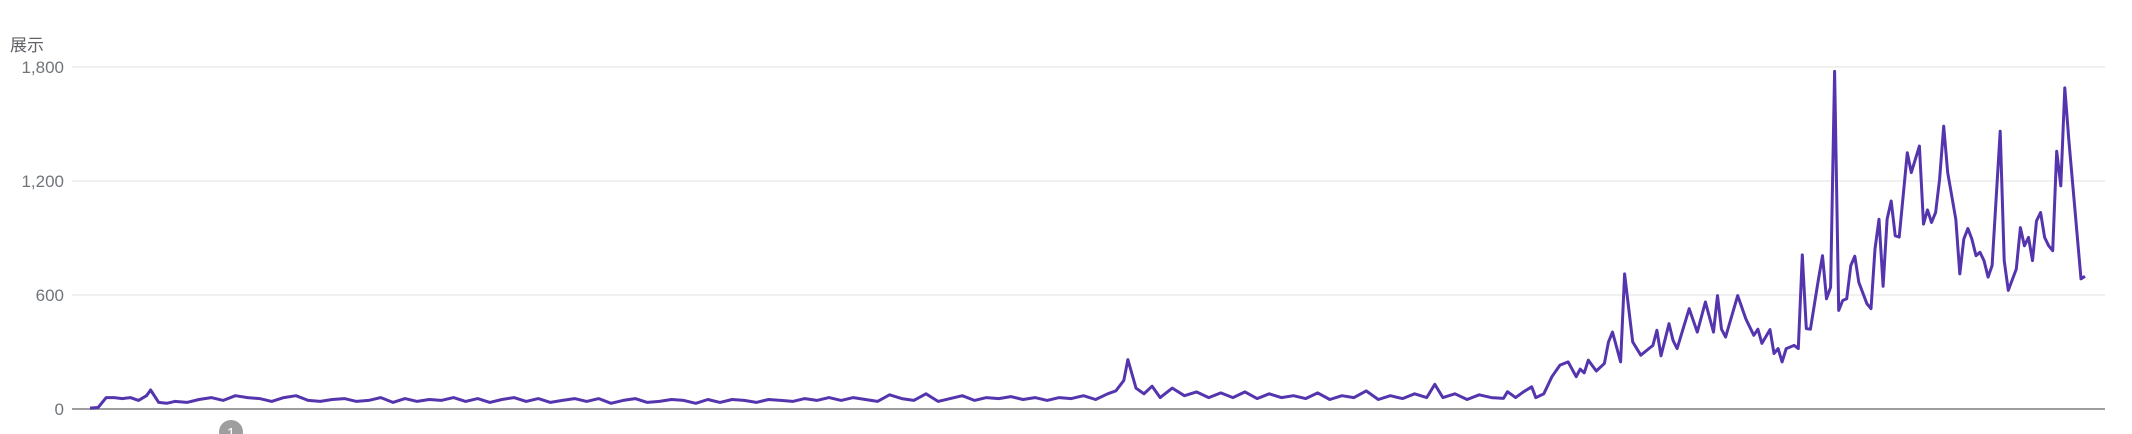 This screenshot has width=2132, height=434. I want to click on y-tick-label: 1,800, so click(42, 67).